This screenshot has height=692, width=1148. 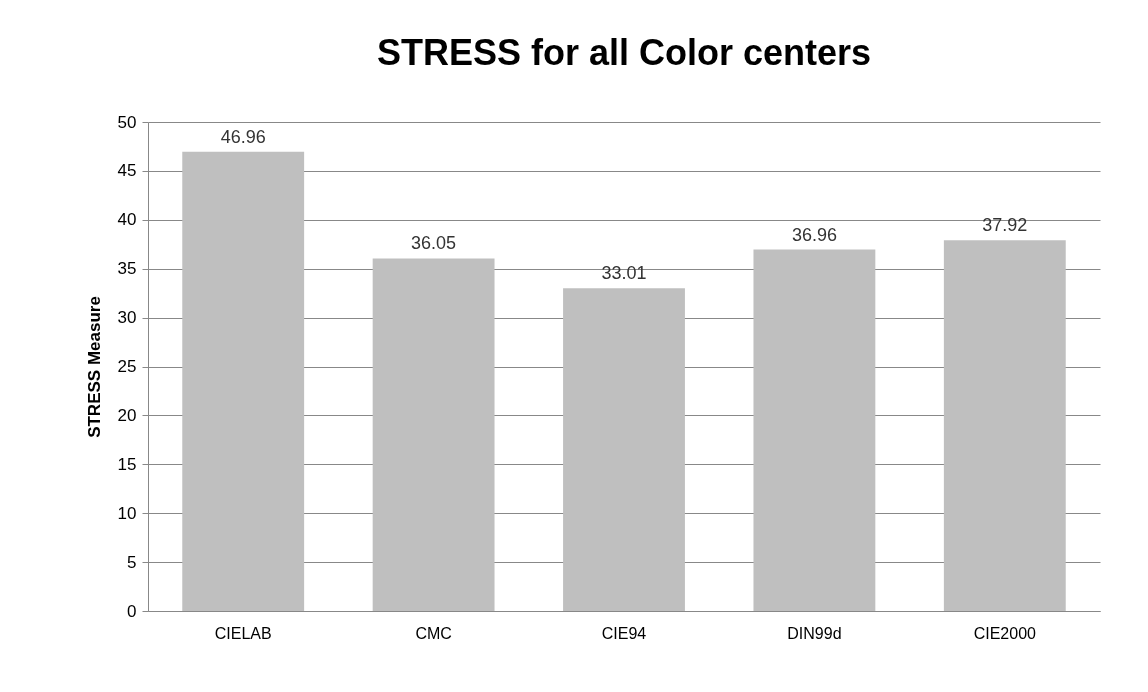 What do you see at coordinates (434, 243) in the screenshot?
I see `data-label: 36.05` at bounding box center [434, 243].